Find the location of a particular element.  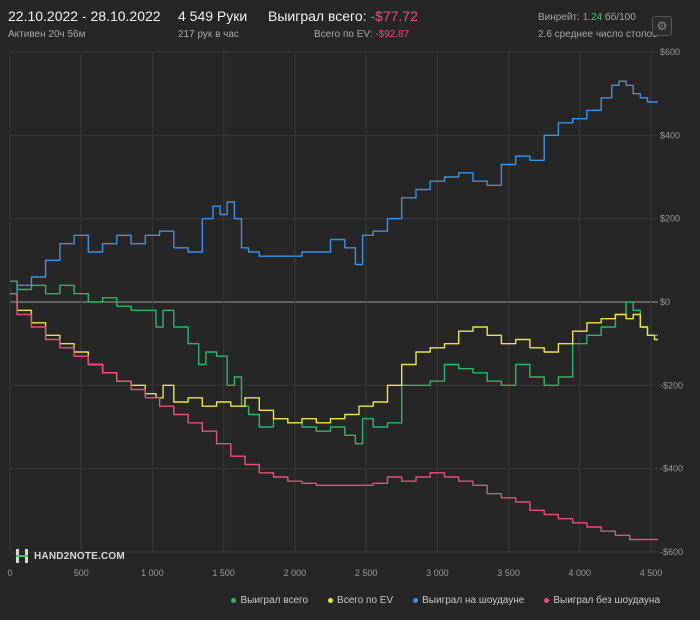

x-tick-label: 4 500 is located at coordinates (651, 573).